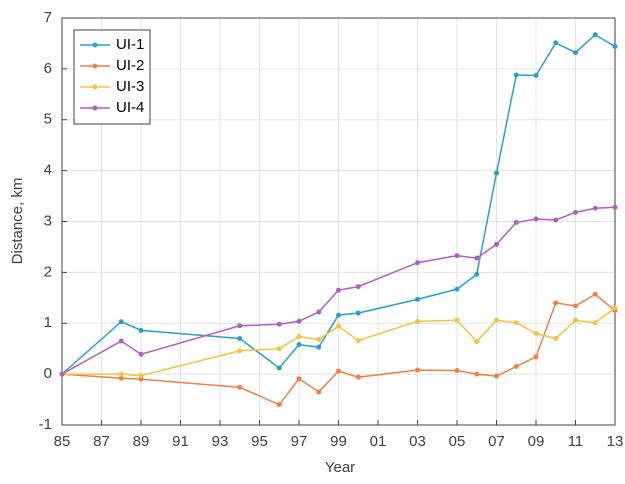 This screenshot has height=484, width=625. What do you see at coordinates (340, 467) in the screenshot?
I see `x-axis-label: Year` at bounding box center [340, 467].